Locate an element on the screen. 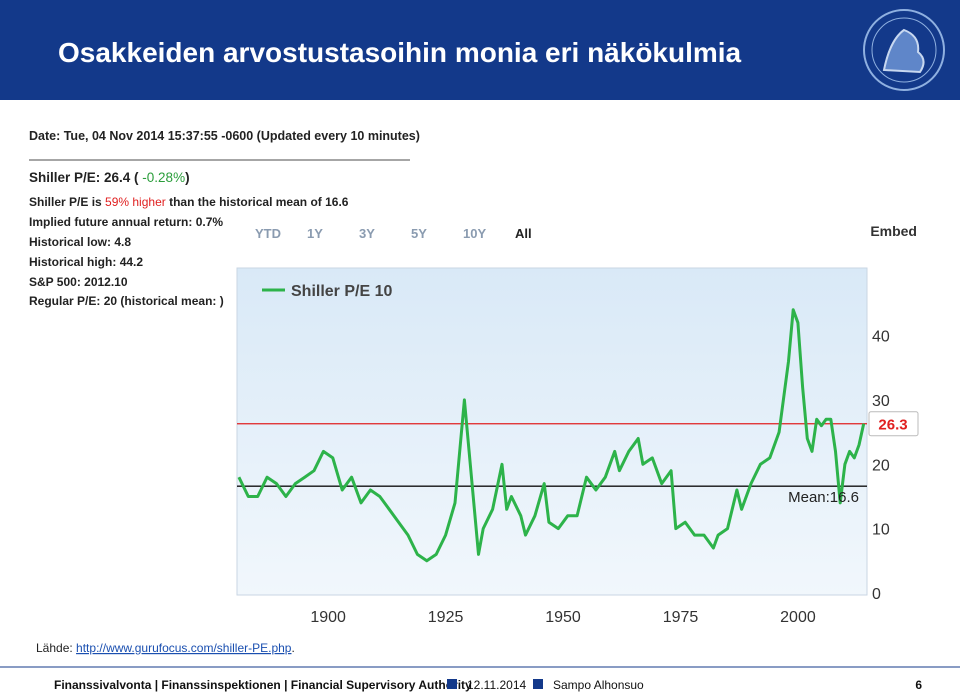  info-line: Regular P/E: 20 (historical mean: ) is located at coordinates (126, 301).